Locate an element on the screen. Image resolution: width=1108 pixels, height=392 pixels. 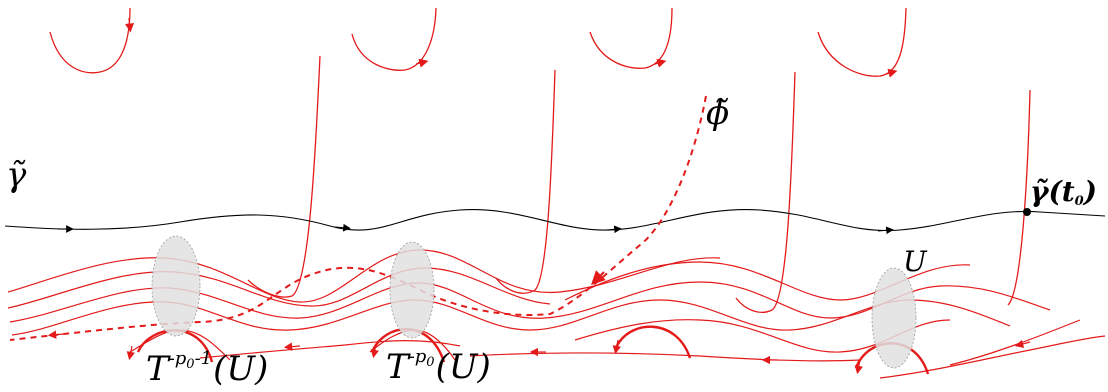
ellipse-U is located at coordinates (894, 318).